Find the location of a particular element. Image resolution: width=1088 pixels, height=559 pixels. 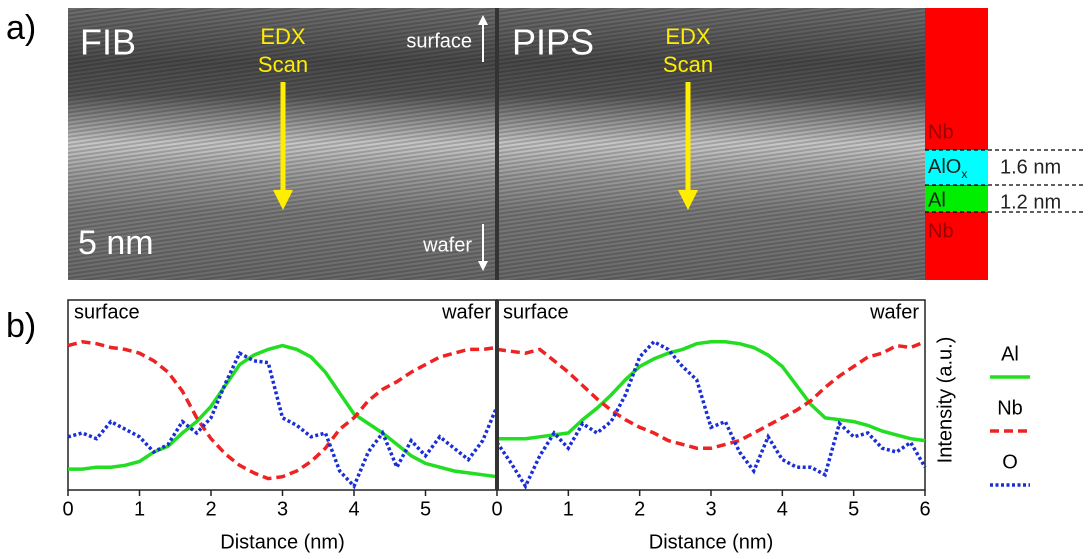

layer-label: Al is located at coordinates (937, 200).